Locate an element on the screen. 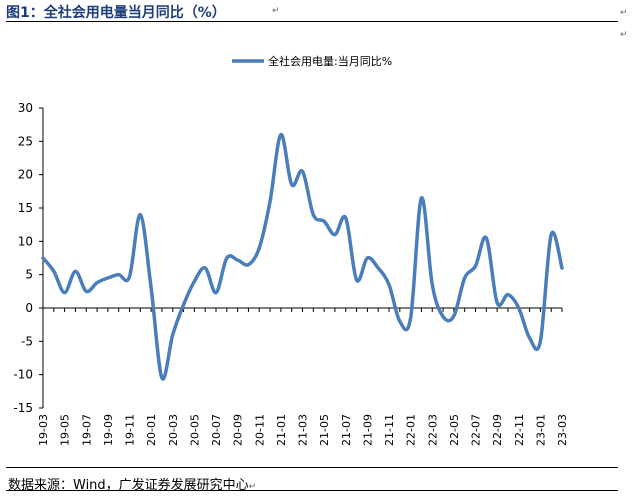 The height and width of the screenshot is (501, 640). y-tick-label: 5 is located at coordinates (29, 275).